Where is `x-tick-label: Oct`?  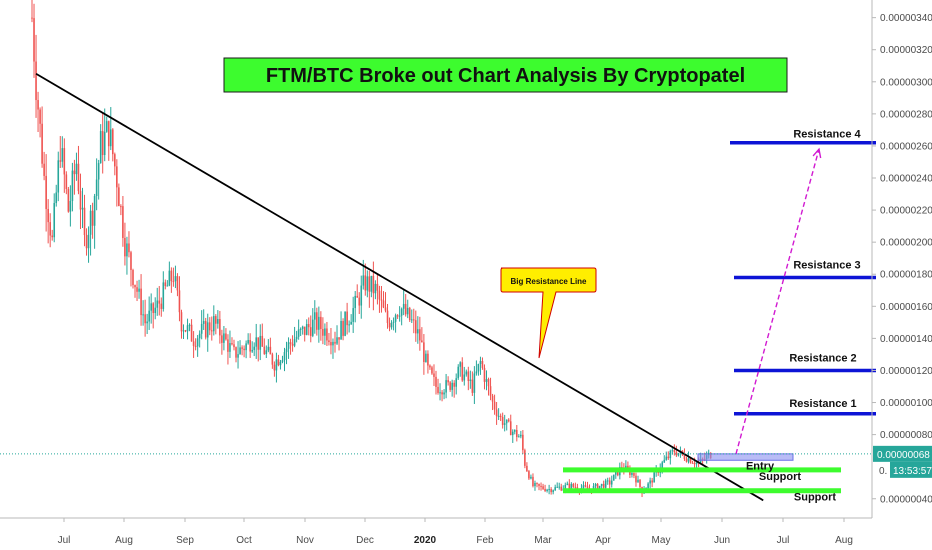 x-tick-label: Oct is located at coordinates (244, 540).